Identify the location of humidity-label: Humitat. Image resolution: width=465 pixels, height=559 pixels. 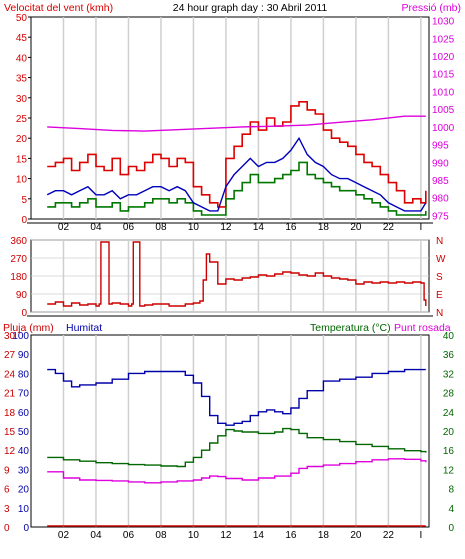
(84, 328).